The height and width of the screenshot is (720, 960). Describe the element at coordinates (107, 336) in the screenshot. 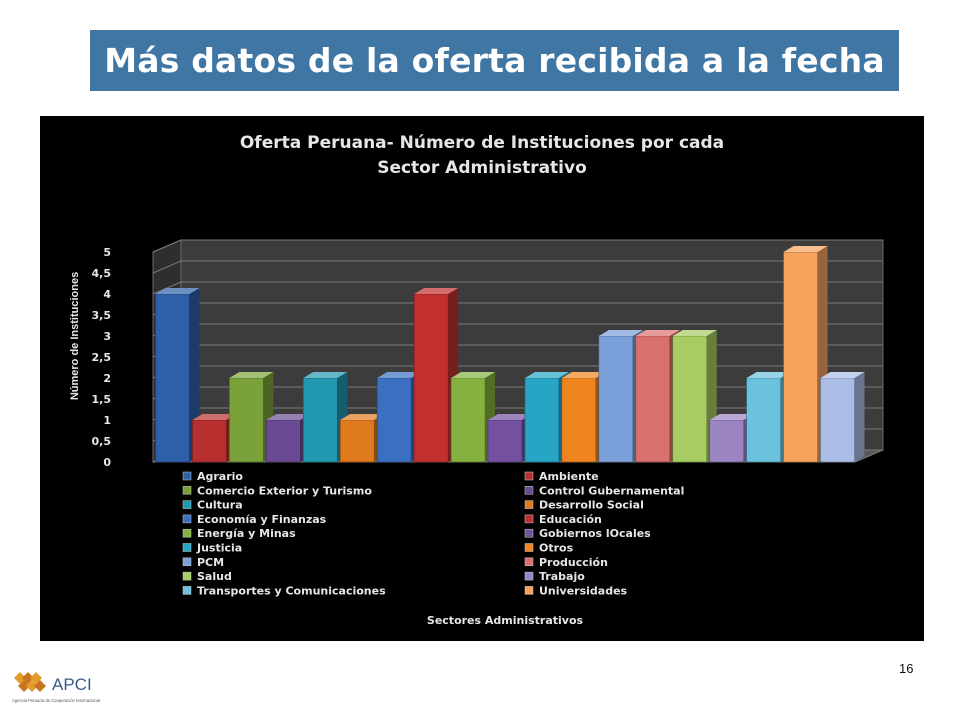

I see `y-tick-label: 3` at that location.